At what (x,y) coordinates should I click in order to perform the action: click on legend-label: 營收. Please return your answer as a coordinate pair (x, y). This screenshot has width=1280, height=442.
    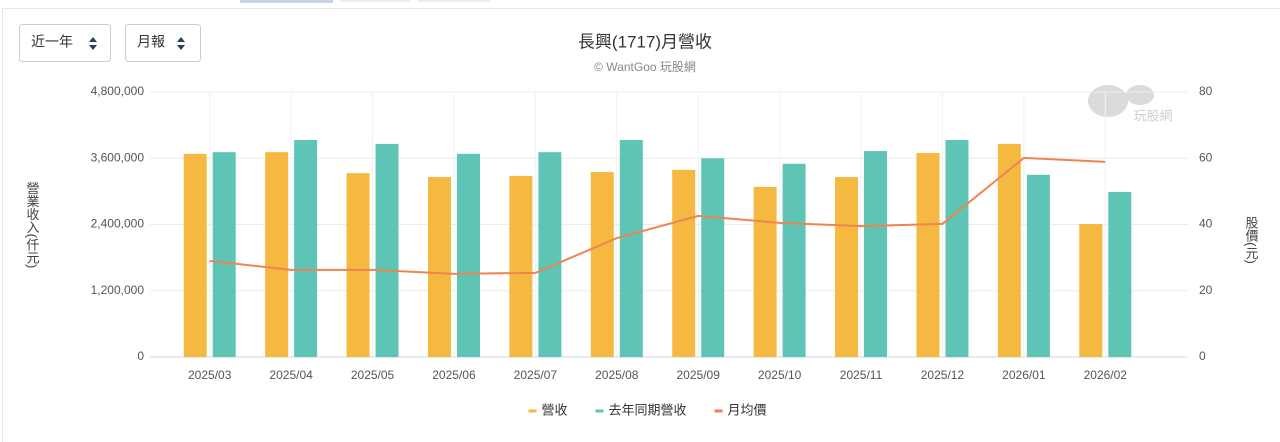
    Looking at the image, I should click on (554, 409).